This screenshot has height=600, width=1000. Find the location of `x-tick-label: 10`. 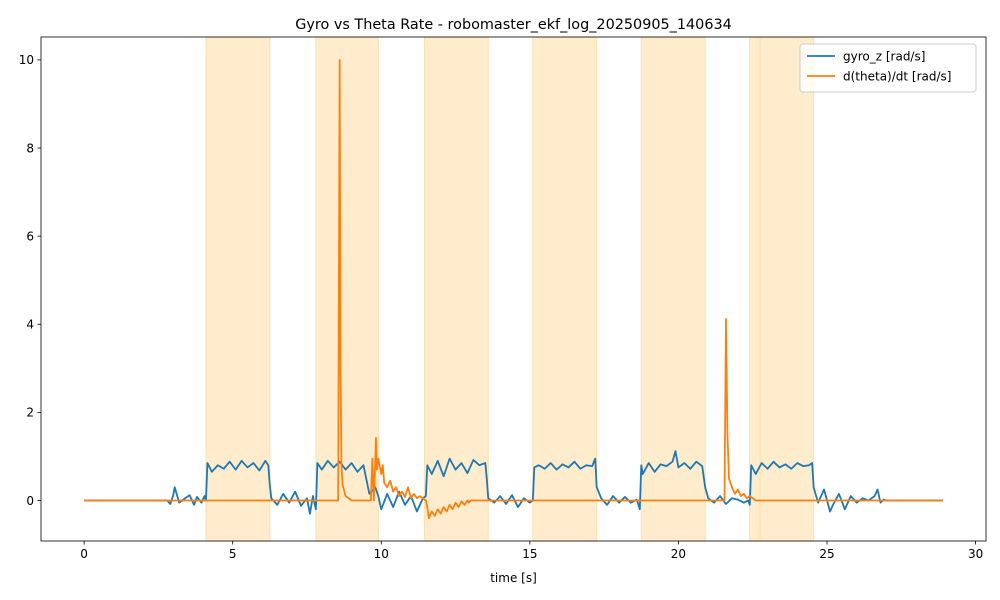

x-tick-label: 10 is located at coordinates (381, 554).